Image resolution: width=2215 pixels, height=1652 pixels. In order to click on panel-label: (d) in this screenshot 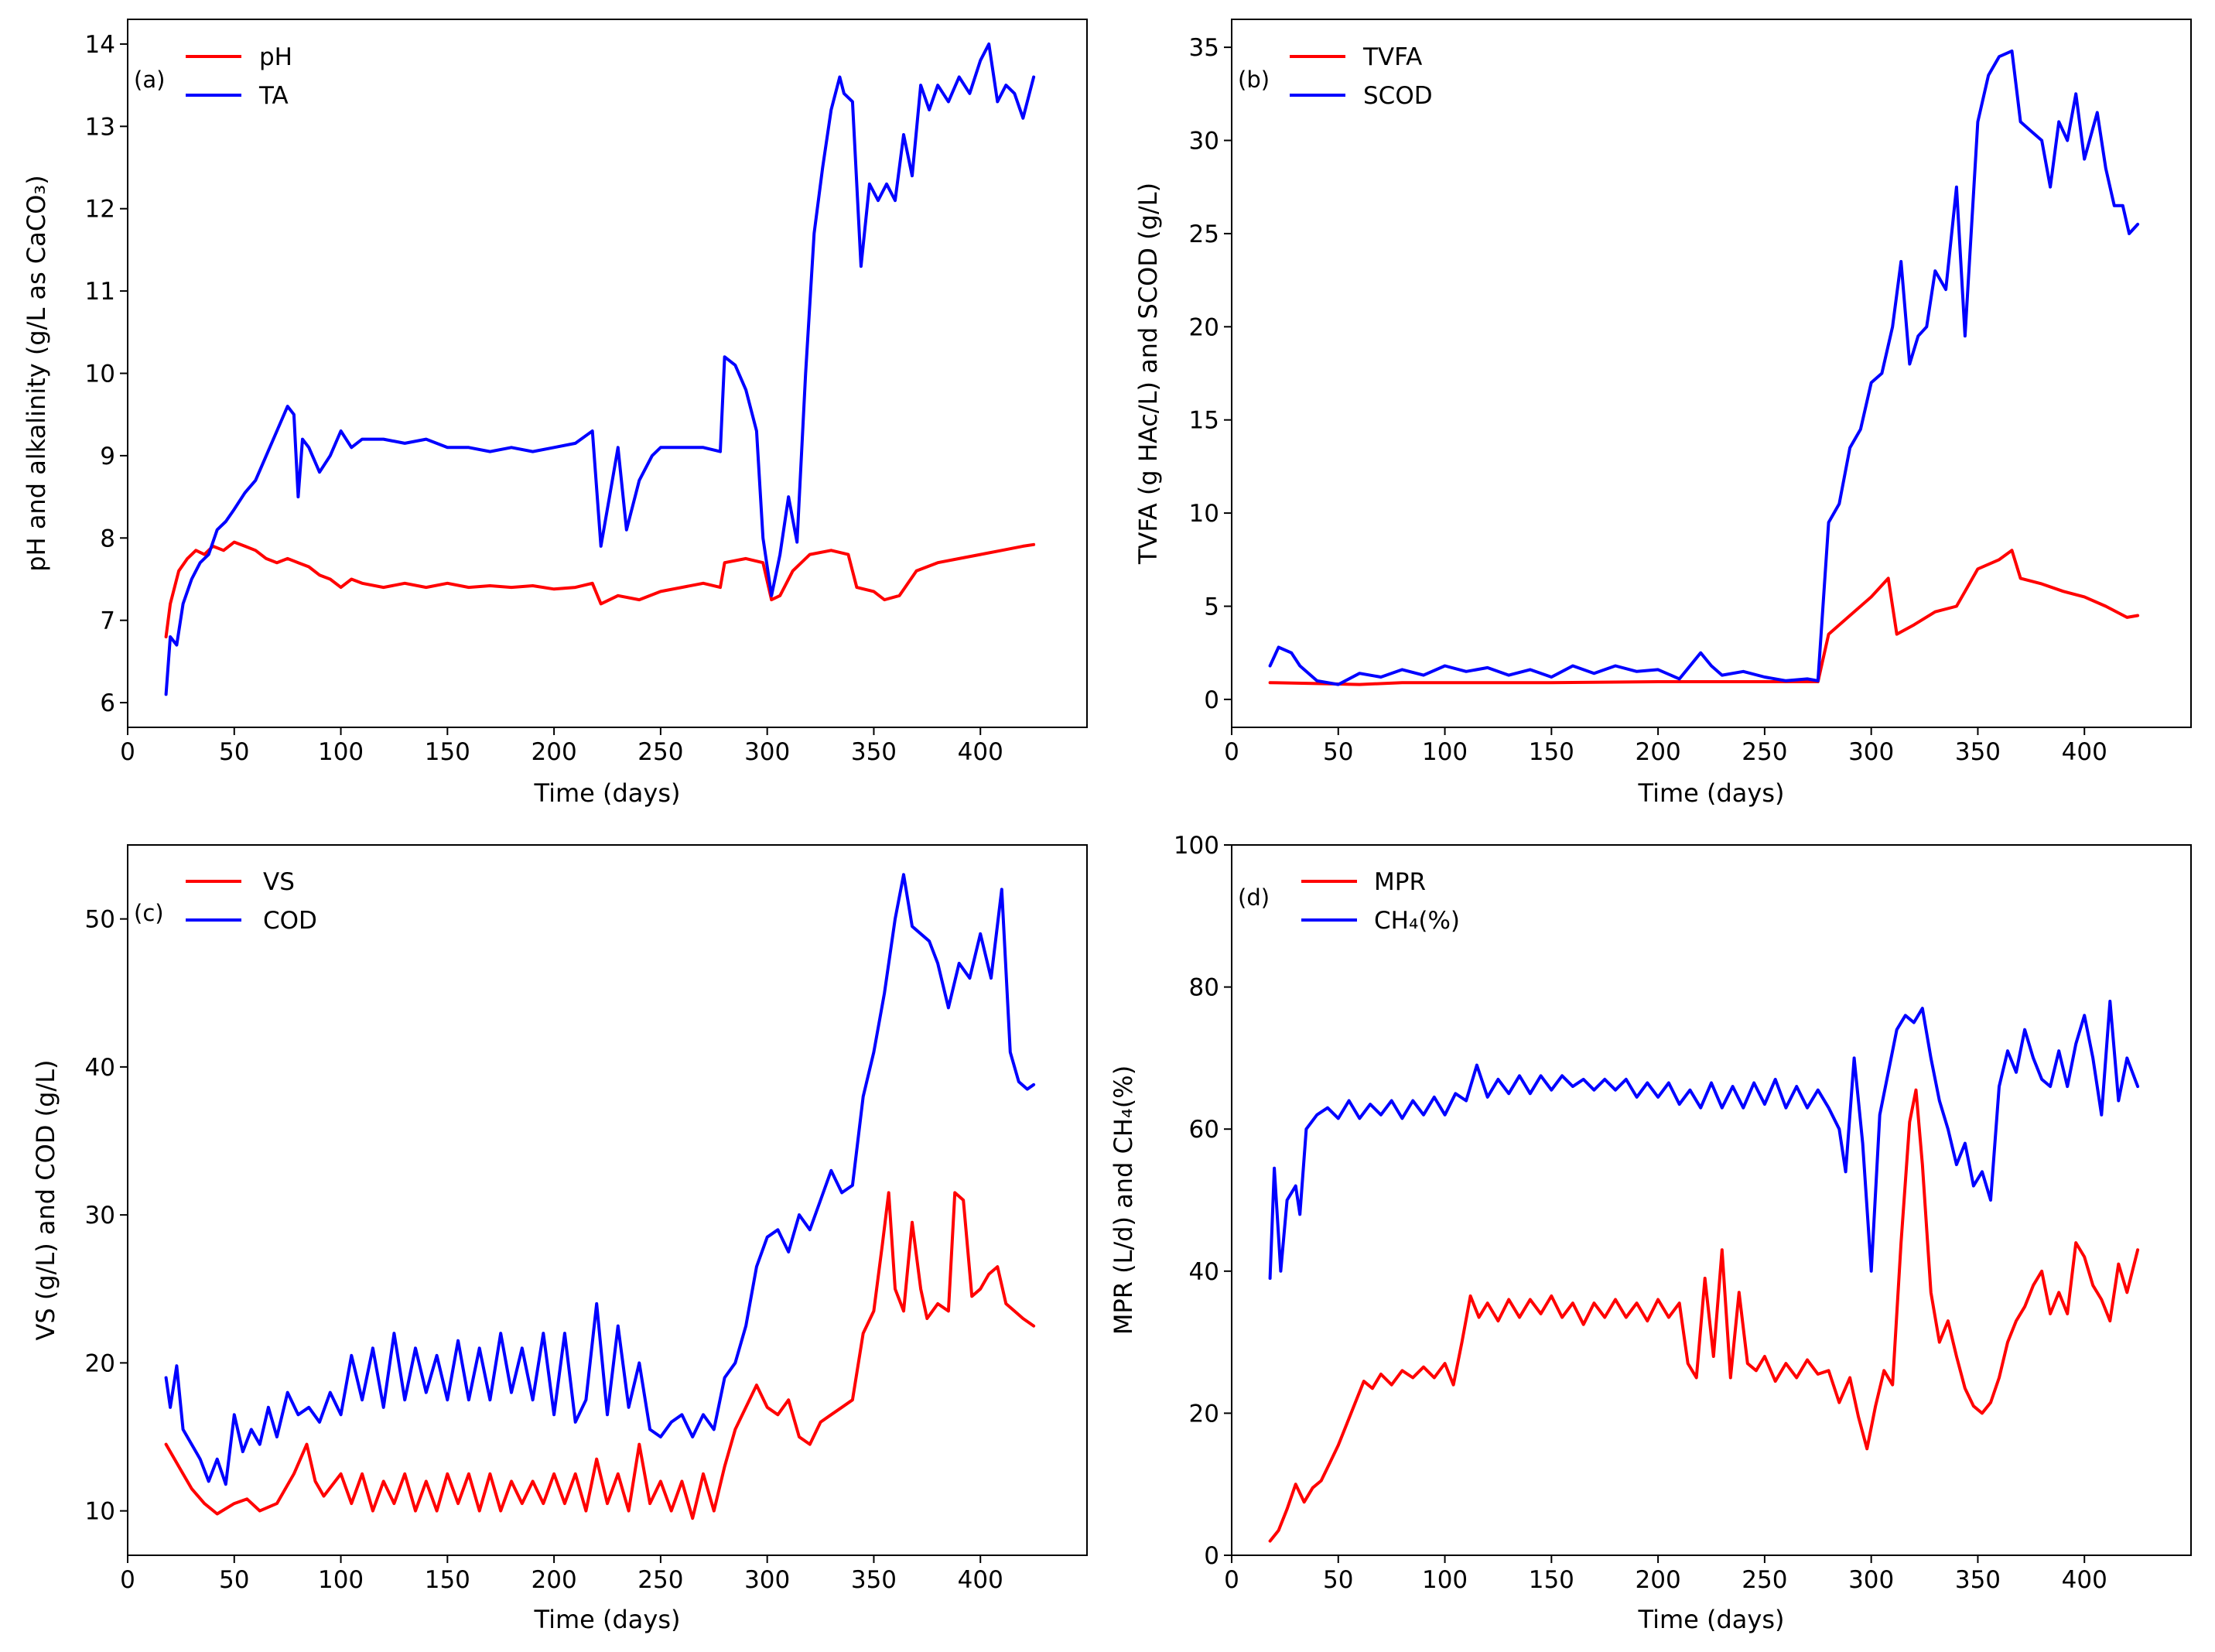, I will do `click(1254, 897)`.